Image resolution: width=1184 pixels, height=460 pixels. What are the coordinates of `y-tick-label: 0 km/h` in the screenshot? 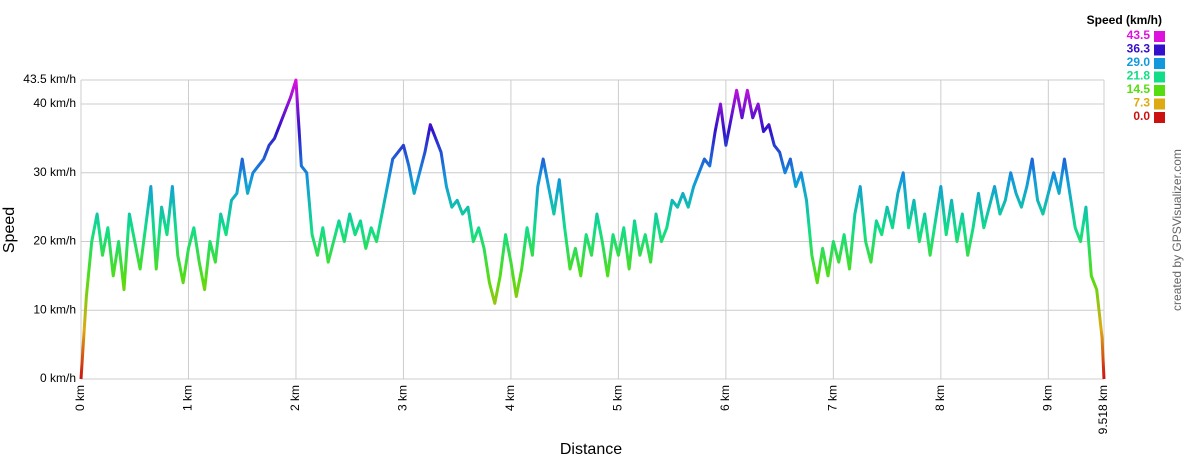 It's located at (58, 378).